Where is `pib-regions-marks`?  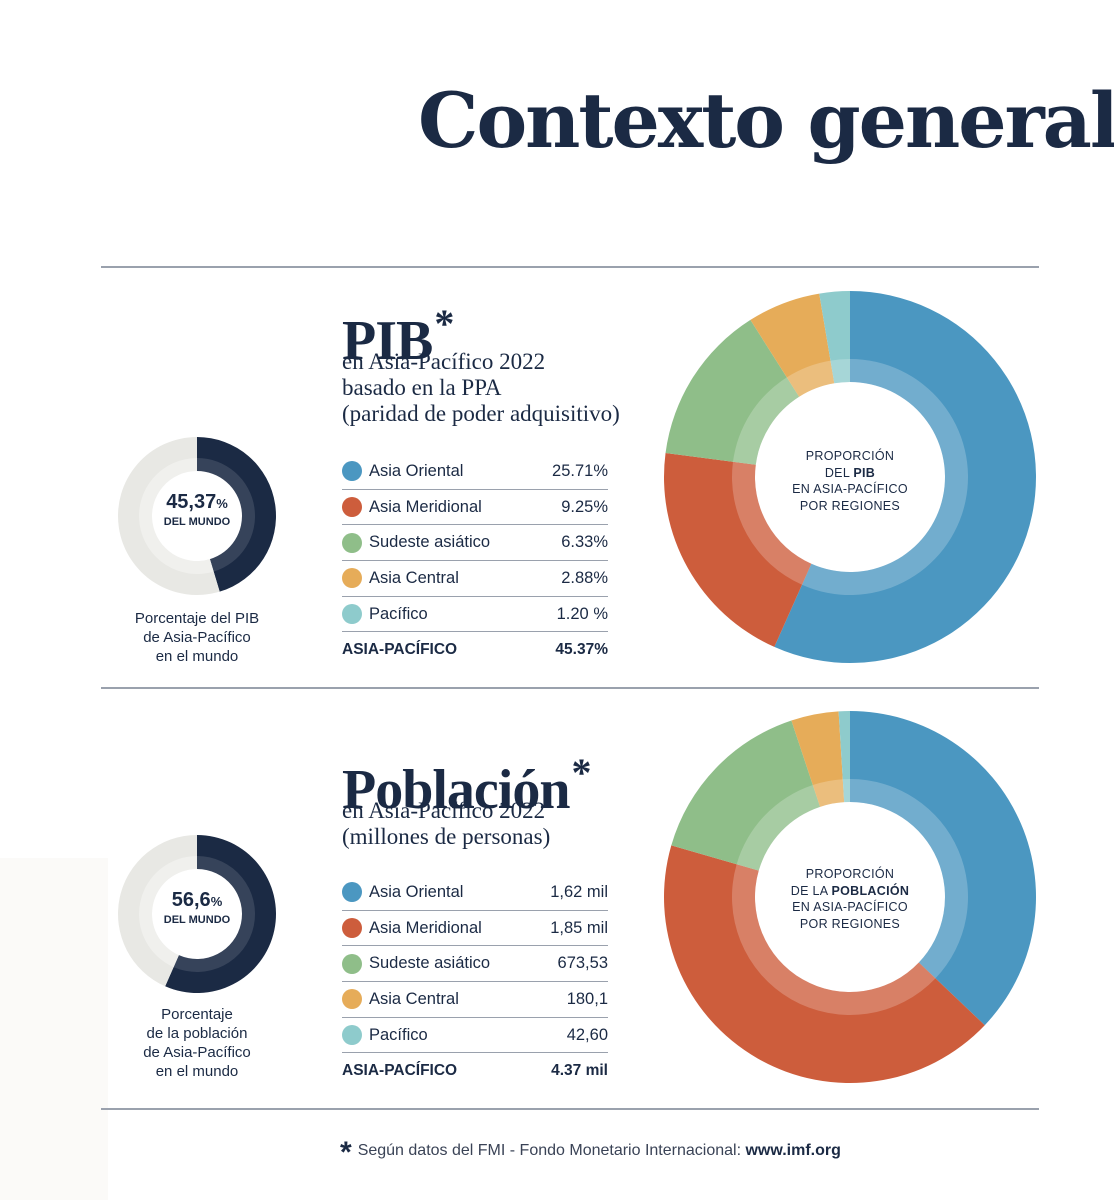 pib-regions-marks is located at coordinates (850, 477).